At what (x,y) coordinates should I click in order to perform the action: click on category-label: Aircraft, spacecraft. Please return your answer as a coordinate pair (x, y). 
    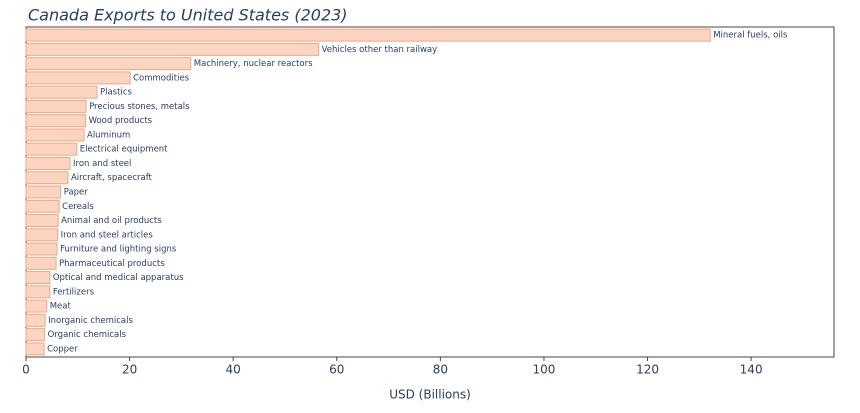
    Looking at the image, I should click on (112, 178).